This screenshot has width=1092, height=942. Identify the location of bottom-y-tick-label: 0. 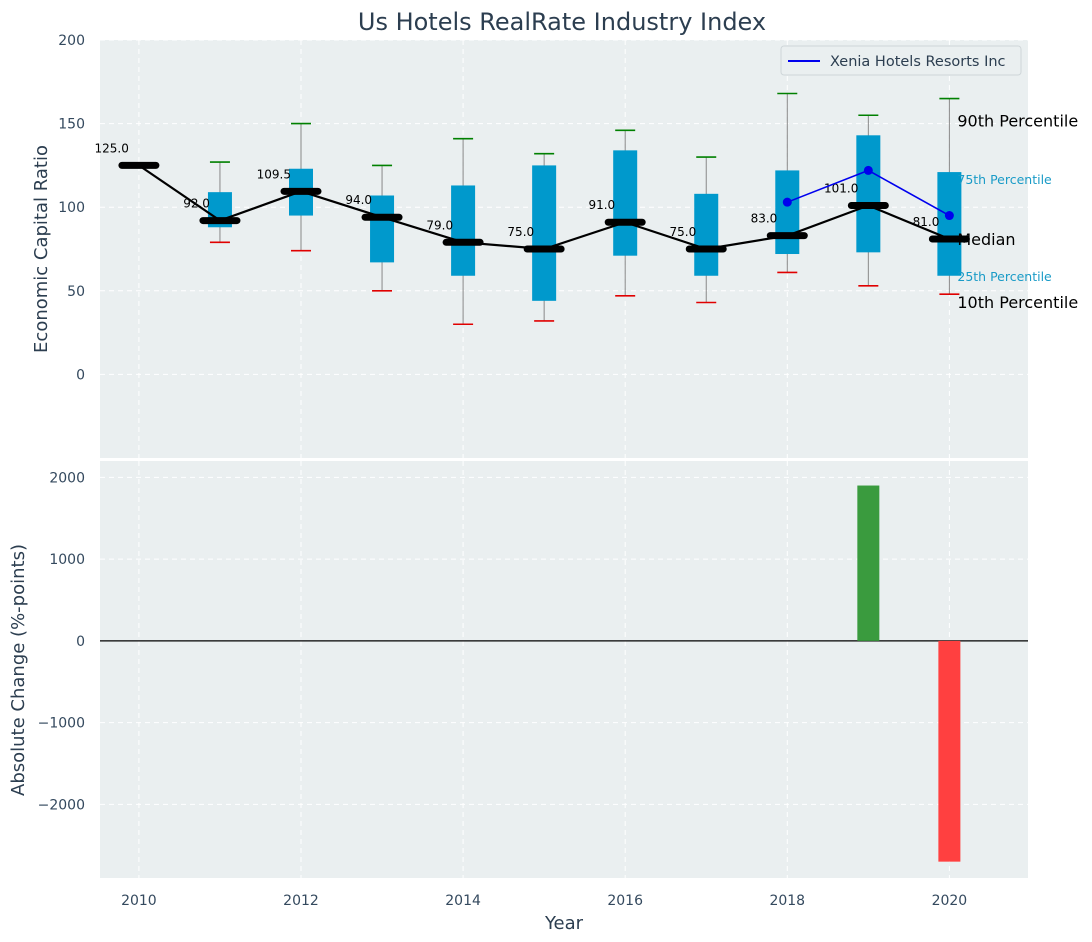
(80, 642).